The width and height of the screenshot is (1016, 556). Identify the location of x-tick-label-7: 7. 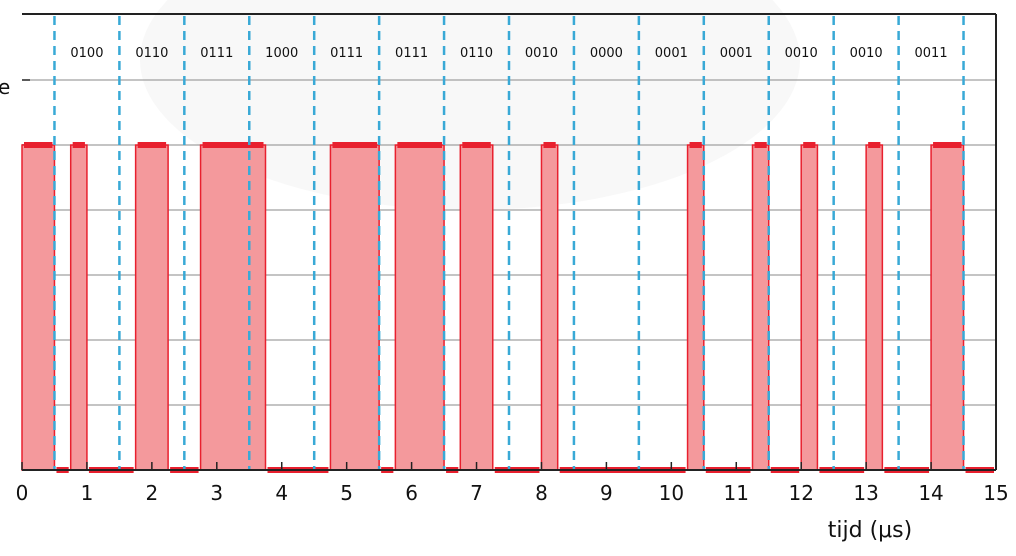
(476, 493).